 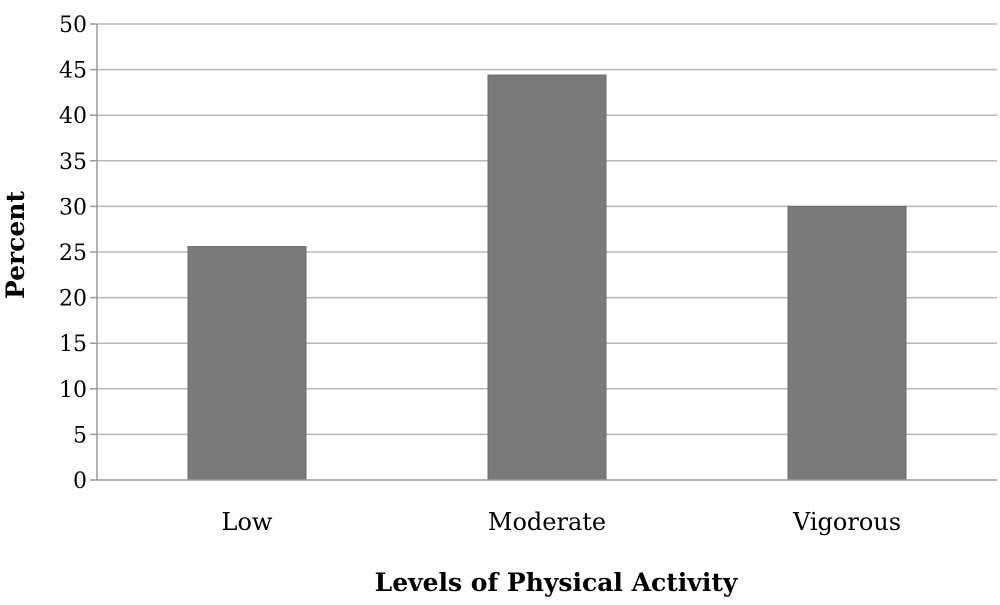 What do you see at coordinates (73, 71) in the screenshot?
I see `y-tick-label: 45` at bounding box center [73, 71].